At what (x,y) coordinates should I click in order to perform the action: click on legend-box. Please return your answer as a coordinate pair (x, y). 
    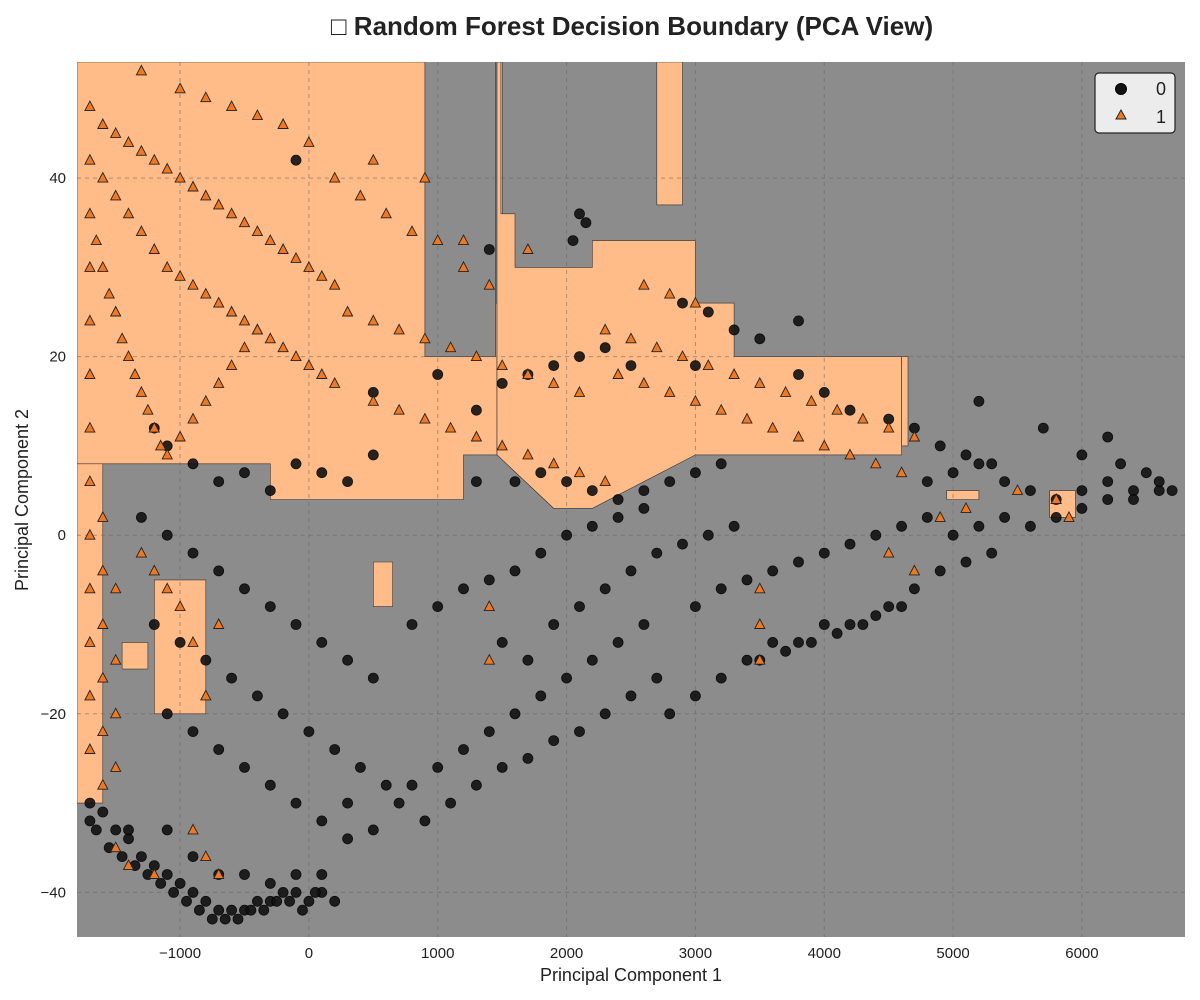
    Looking at the image, I should click on (1135, 103).